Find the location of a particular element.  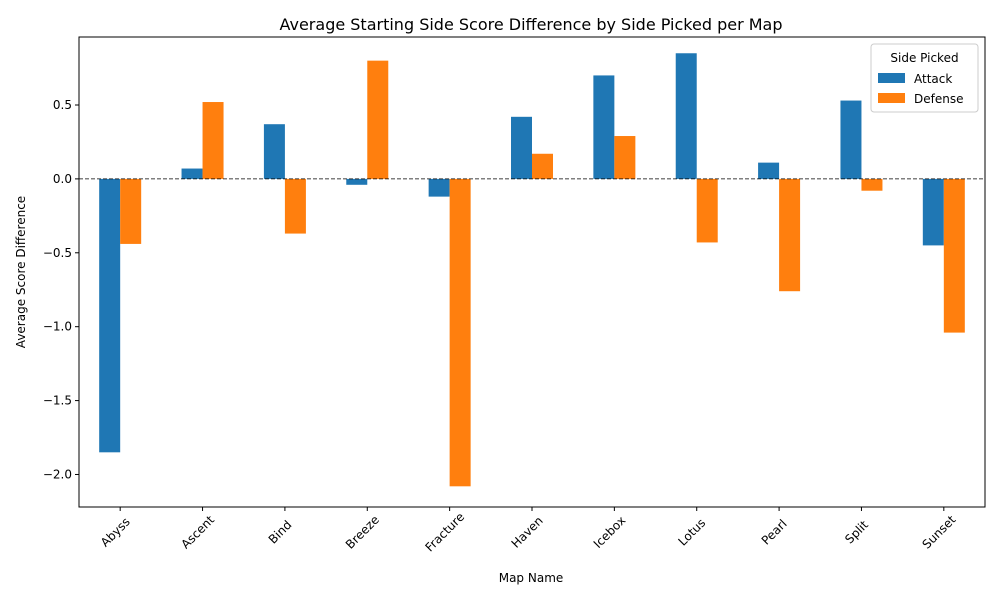

y-tick-label: 0.0 is located at coordinates (62, 179).